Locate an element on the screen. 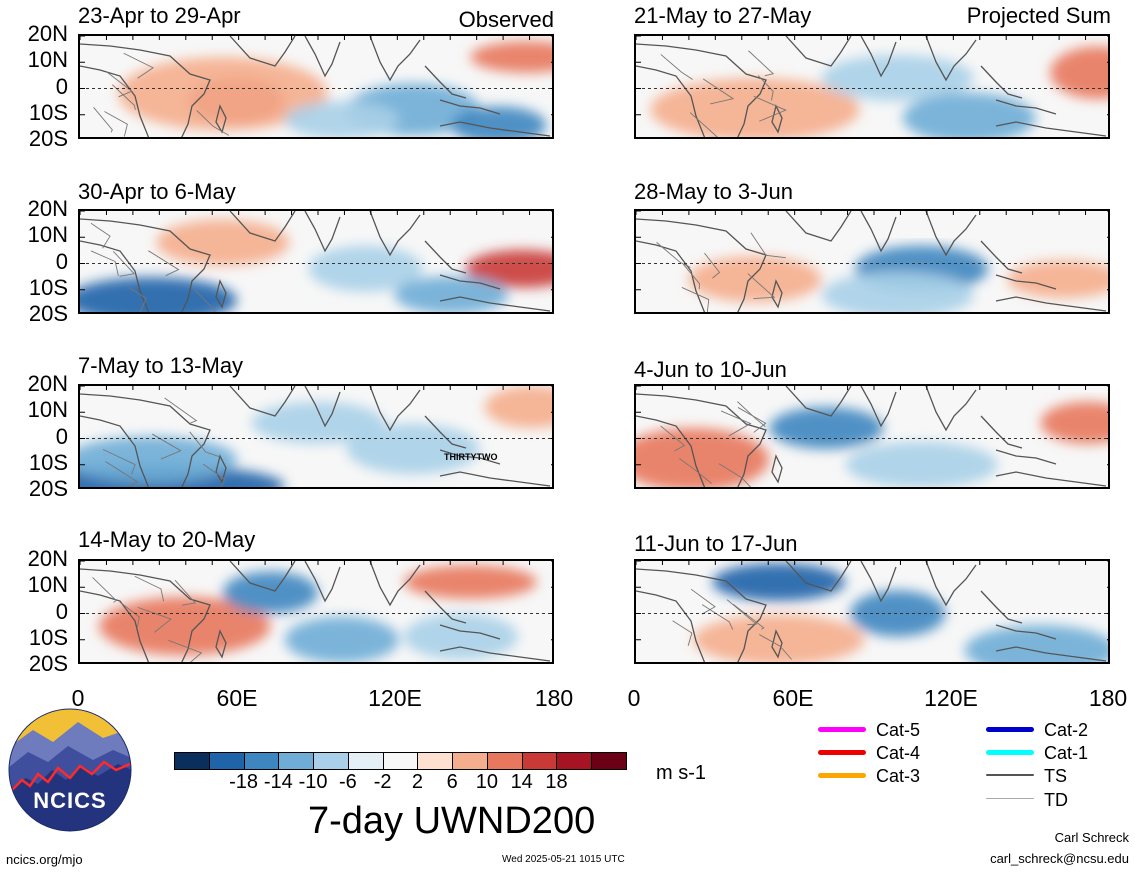 The image size is (1135, 872). projected-sum-label: Projected Sum is located at coordinates (1038, 15).